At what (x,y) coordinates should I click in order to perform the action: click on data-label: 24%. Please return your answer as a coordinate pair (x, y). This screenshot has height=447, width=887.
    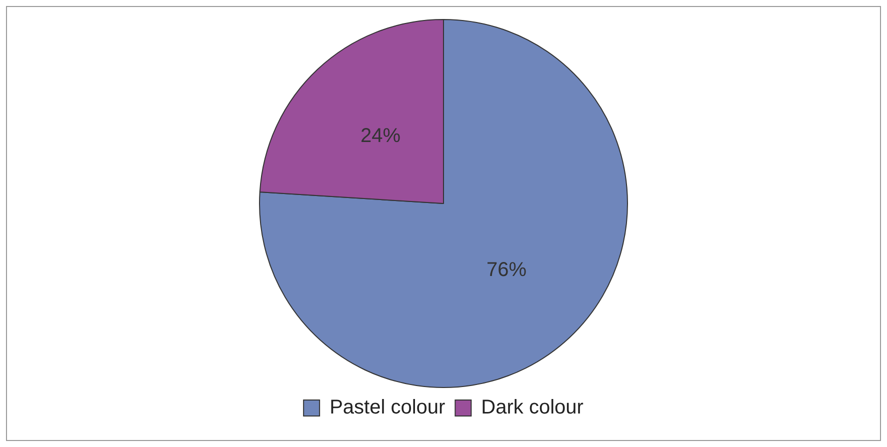
    Looking at the image, I should click on (380, 135).